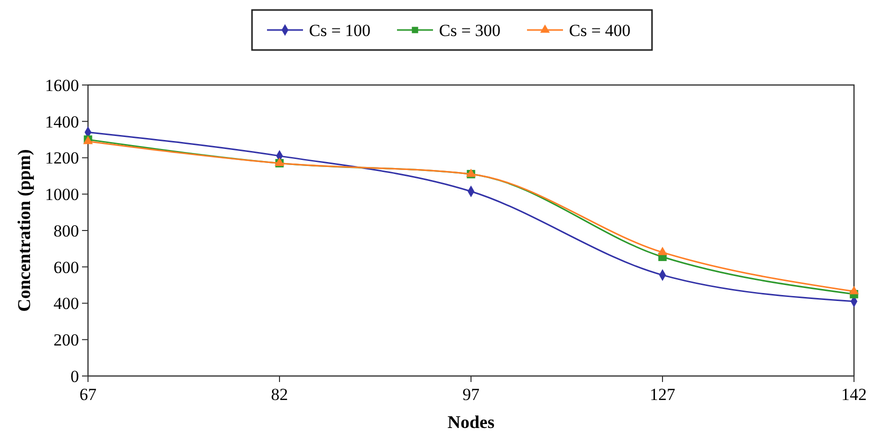 This screenshot has height=439, width=884. I want to click on y-axis-title: Concentration (ppm), so click(24, 230).